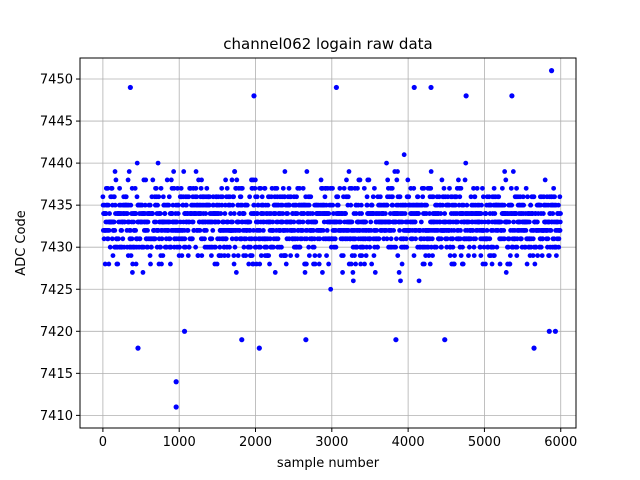 This screenshot has height=480, width=640. Describe the element at coordinates (327, 44) in the screenshot. I see `chart-title: channel062 logain raw data` at that location.